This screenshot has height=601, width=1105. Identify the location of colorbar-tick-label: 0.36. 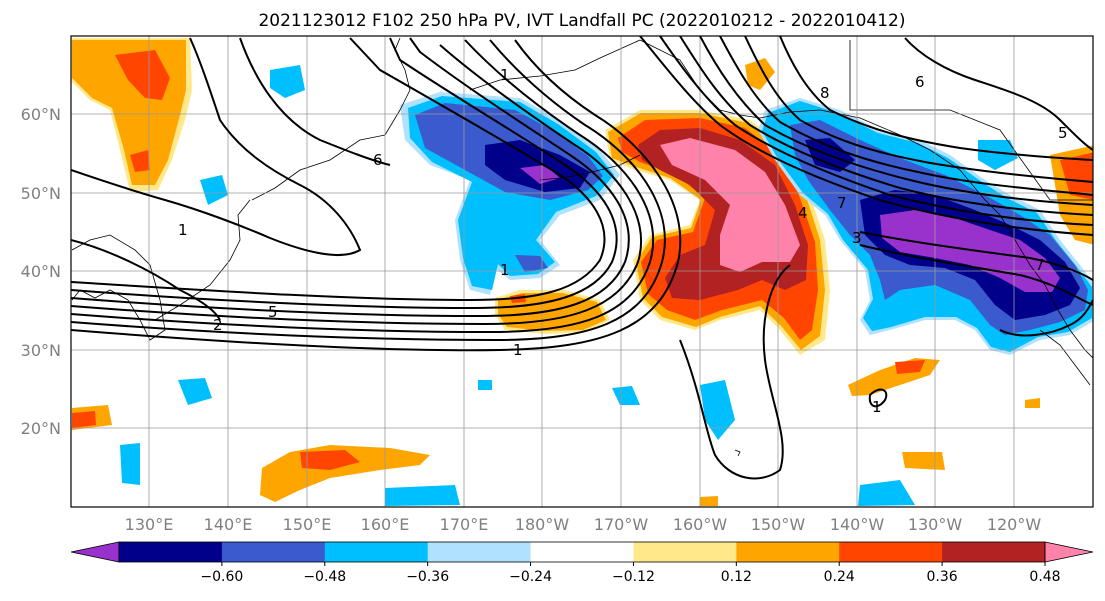
(942, 577).